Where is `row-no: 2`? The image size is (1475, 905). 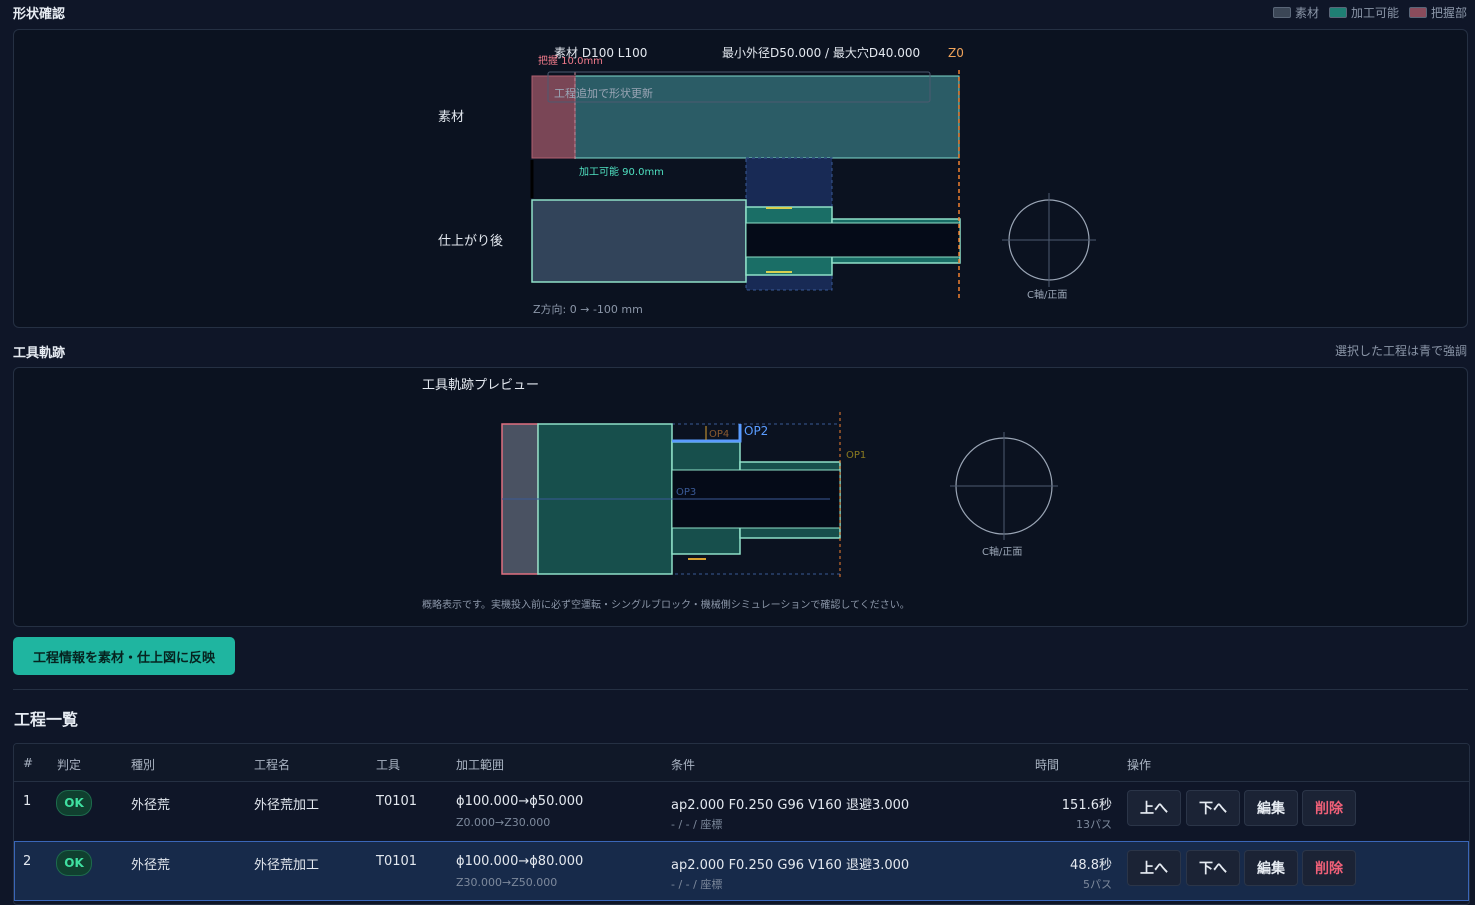 row-no: 2 is located at coordinates (27, 861).